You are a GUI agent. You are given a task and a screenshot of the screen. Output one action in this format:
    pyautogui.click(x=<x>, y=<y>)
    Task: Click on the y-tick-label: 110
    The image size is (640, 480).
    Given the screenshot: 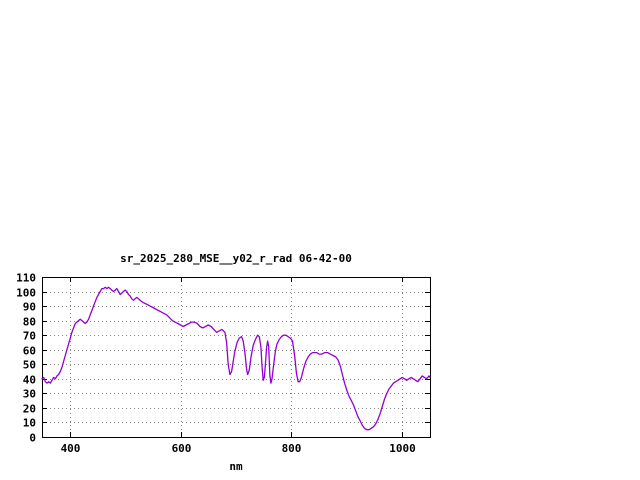 What is the action you would take?
    pyautogui.click(x=26, y=278)
    